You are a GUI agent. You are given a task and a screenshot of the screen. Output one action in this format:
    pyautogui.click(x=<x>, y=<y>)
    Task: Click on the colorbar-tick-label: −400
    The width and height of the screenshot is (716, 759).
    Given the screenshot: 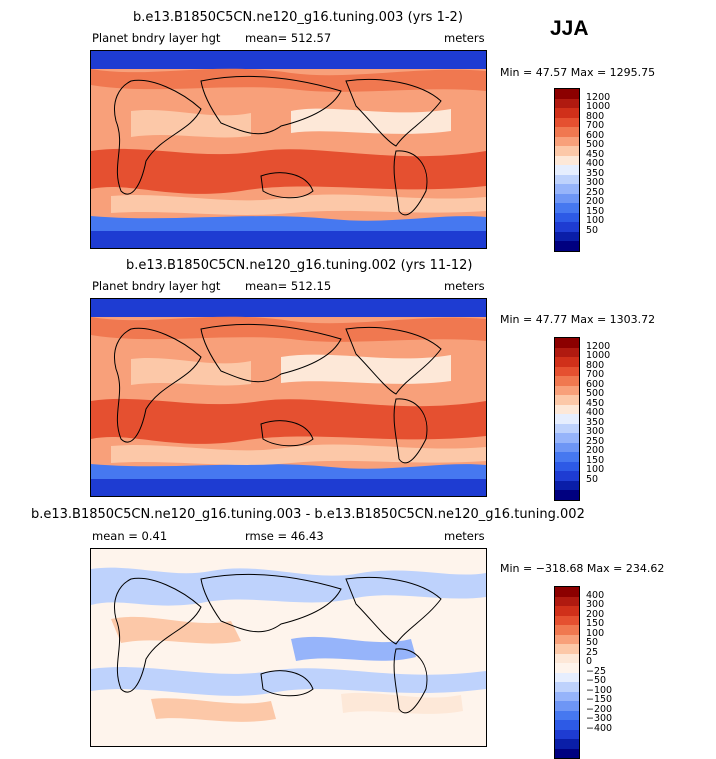 What is the action you would take?
    pyautogui.click(x=599, y=728)
    